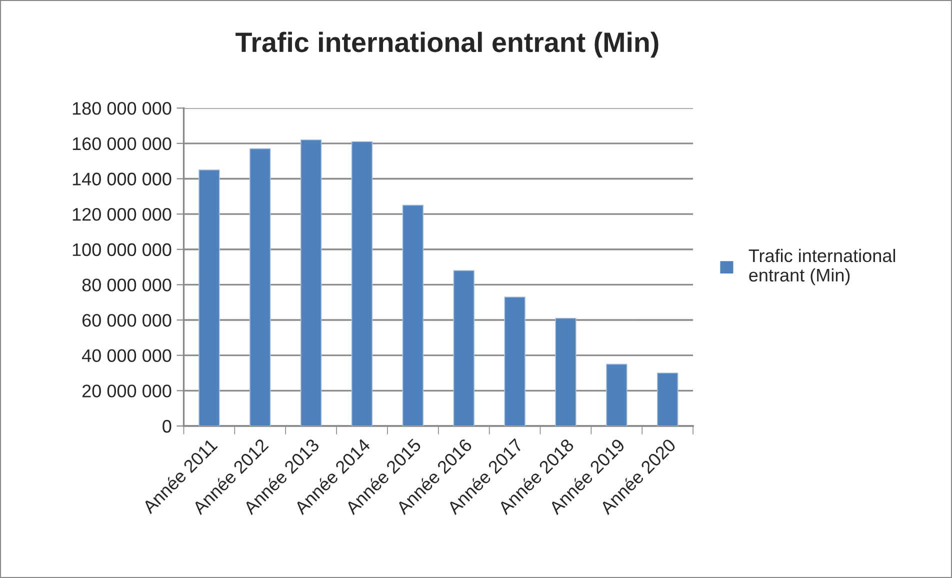 The width and height of the screenshot is (952, 578). I want to click on y-tick-label: 180 000 000, so click(122, 108).